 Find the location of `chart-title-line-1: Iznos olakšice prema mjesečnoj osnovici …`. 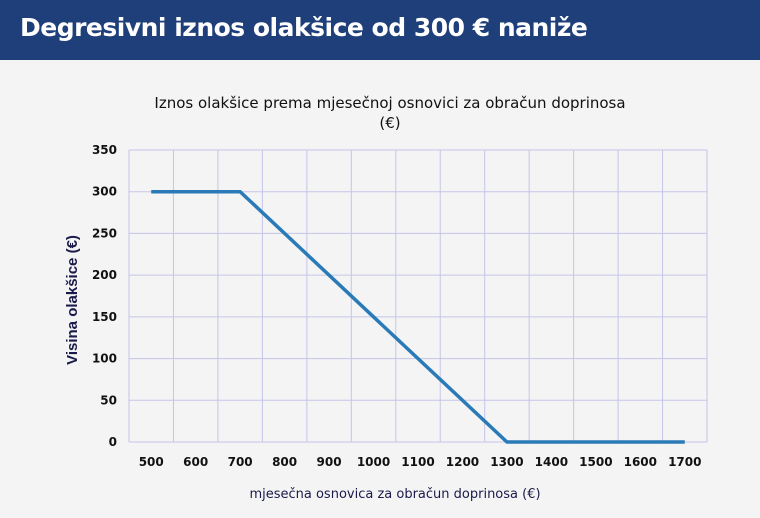

chart-title-line-1: Iznos olakšice prema mjesečnoj osnovici … is located at coordinates (390, 103).